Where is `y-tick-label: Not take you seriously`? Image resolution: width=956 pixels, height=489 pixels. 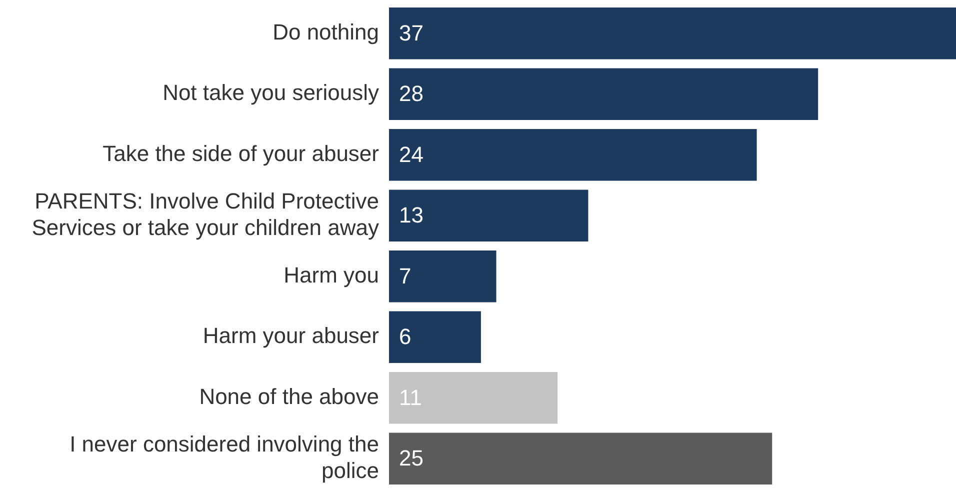
y-tick-label: Not take you seriously is located at coordinates (270, 93).